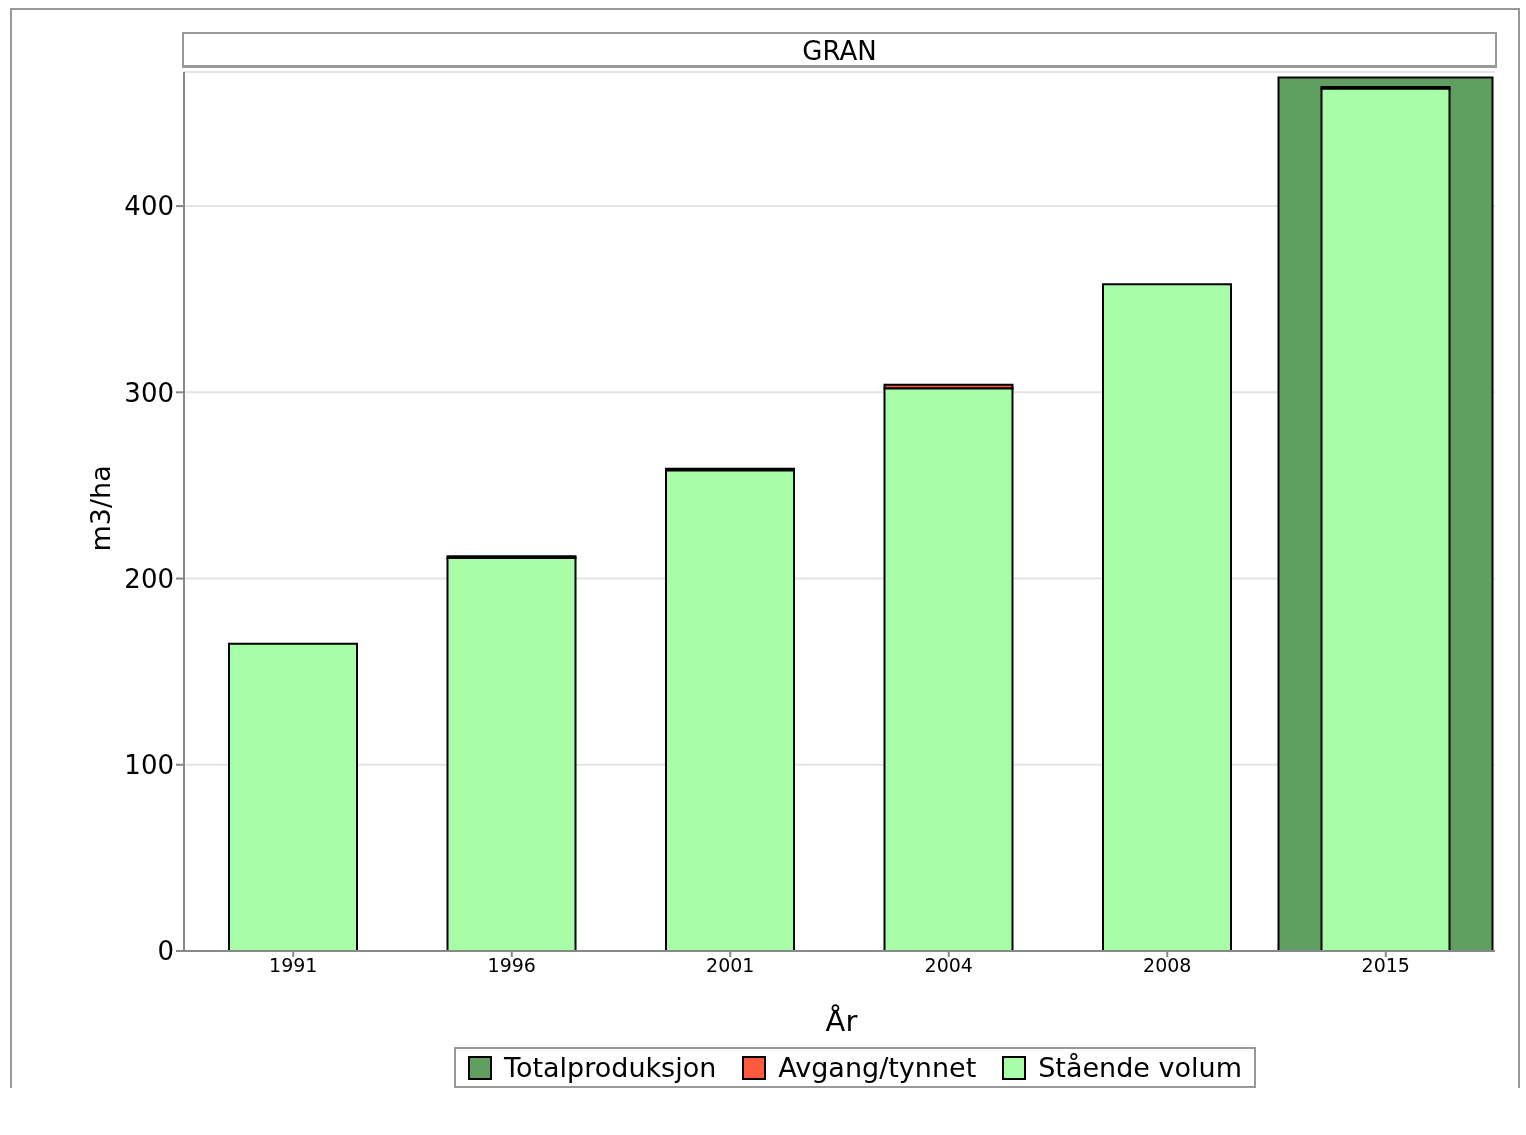  Describe the element at coordinates (877, 1067) in the screenshot. I see `legend-label: Avgang/tynnet` at that location.